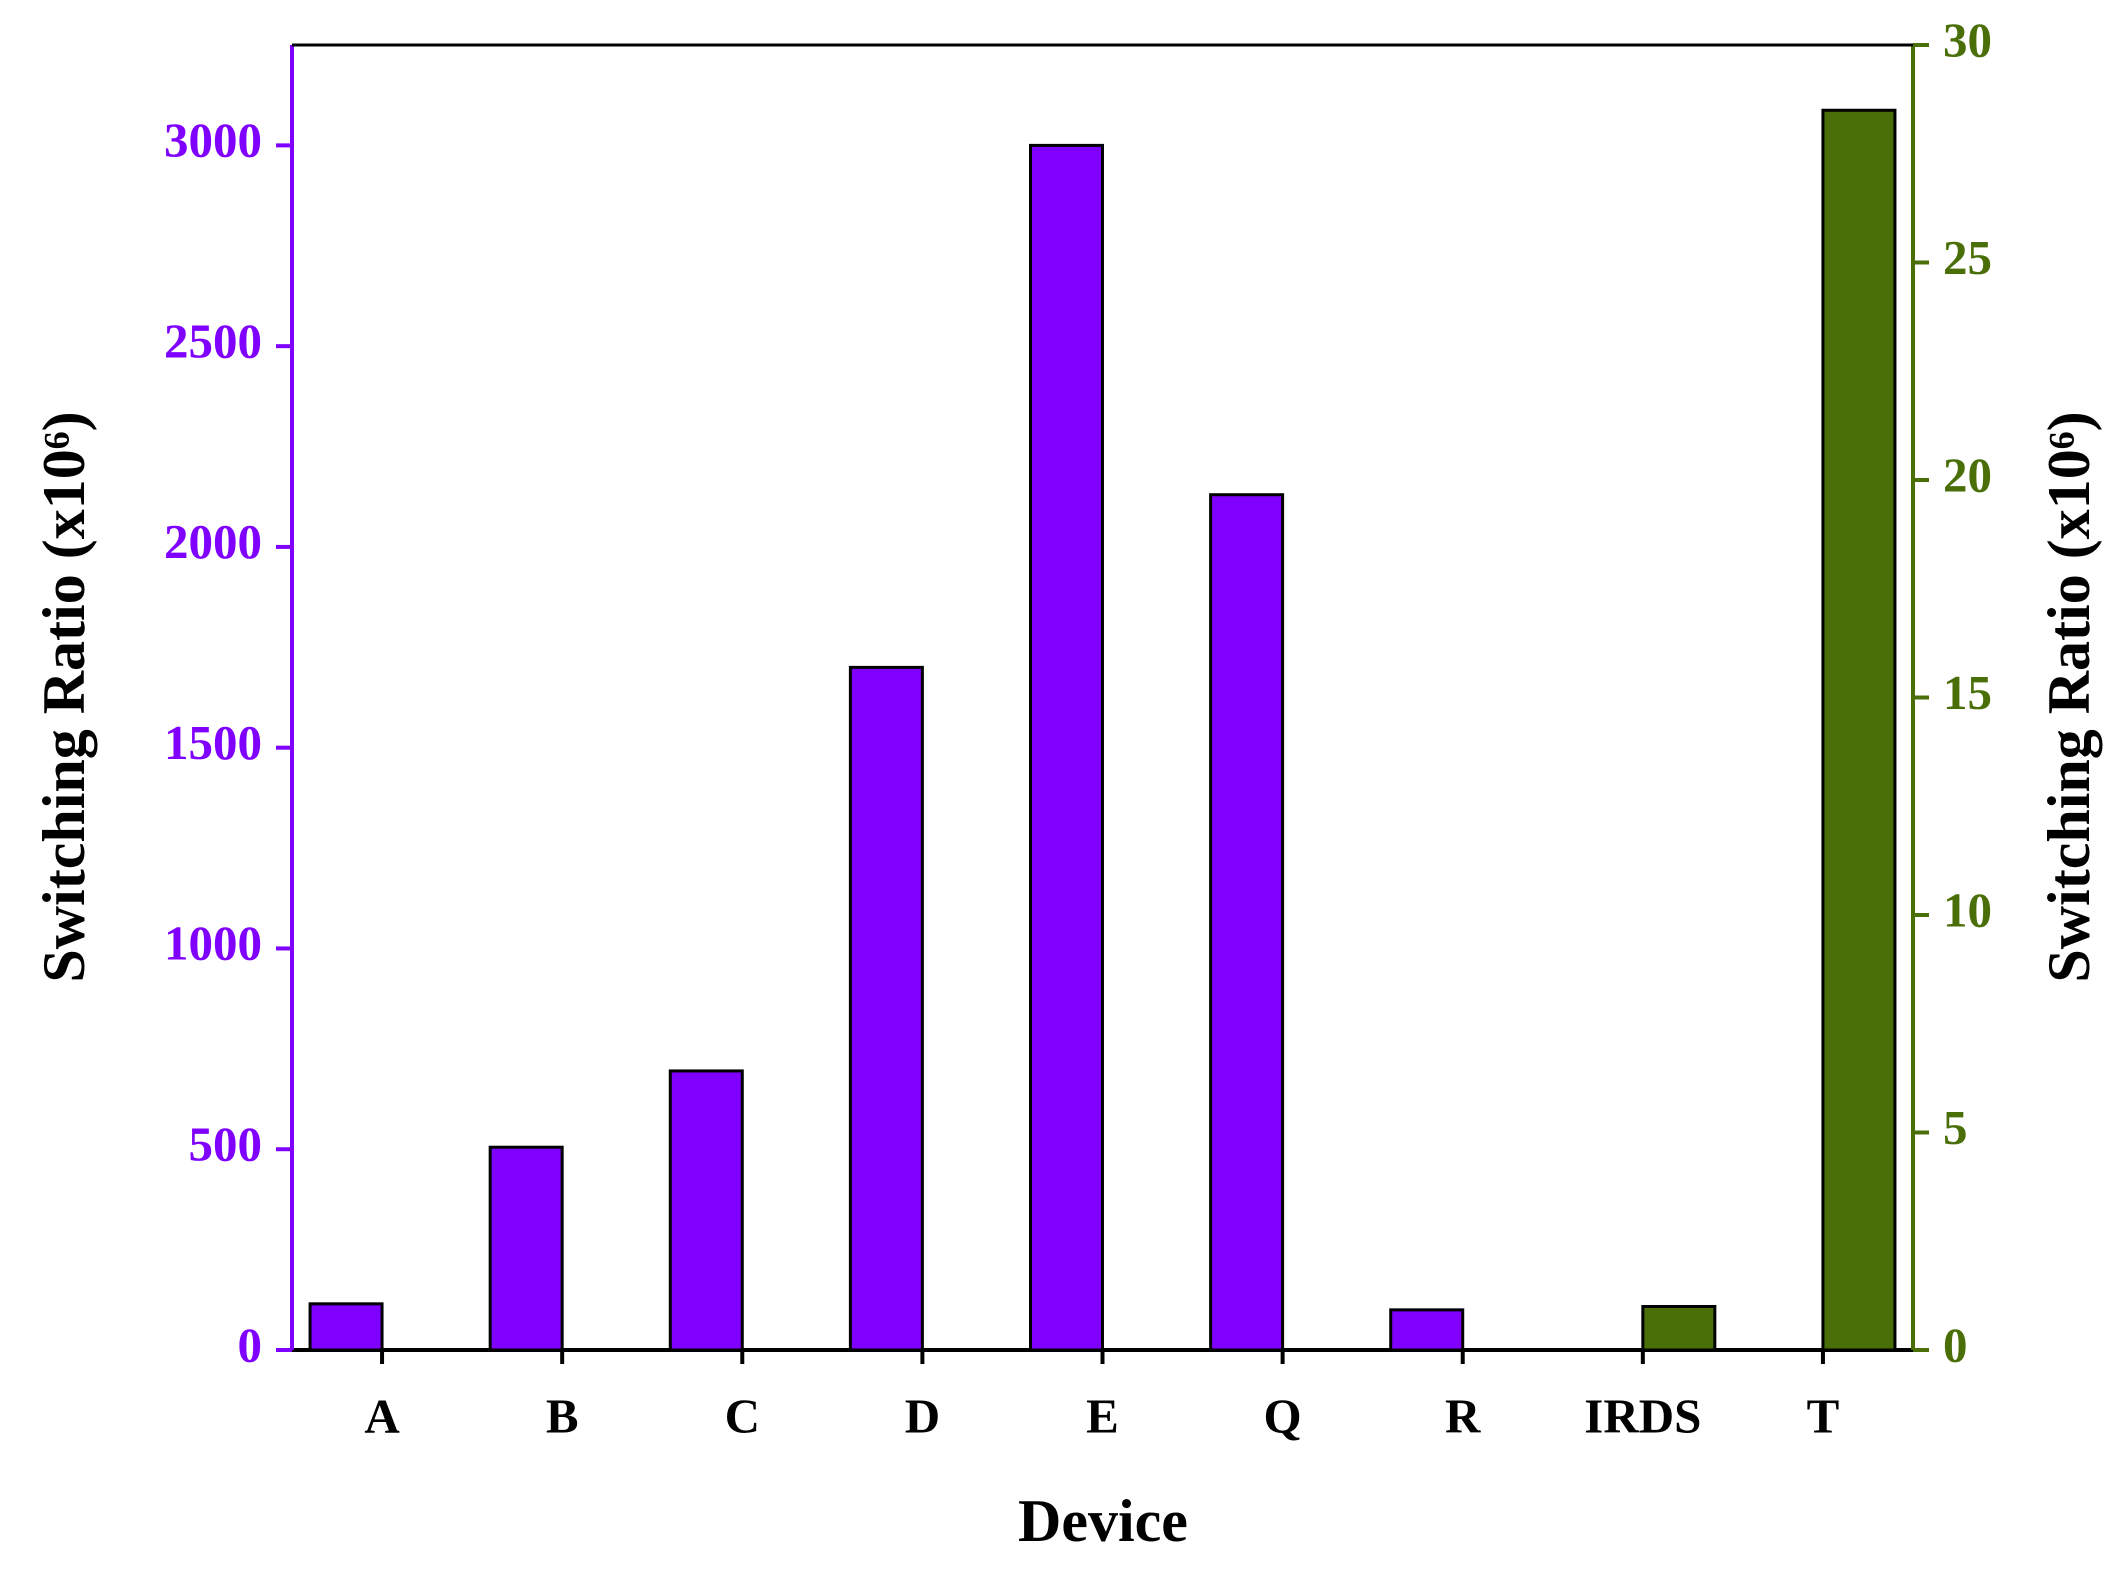 The width and height of the screenshot is (2128, 1575). I want to click on y-tick-label: 2000, so click(213, 541).